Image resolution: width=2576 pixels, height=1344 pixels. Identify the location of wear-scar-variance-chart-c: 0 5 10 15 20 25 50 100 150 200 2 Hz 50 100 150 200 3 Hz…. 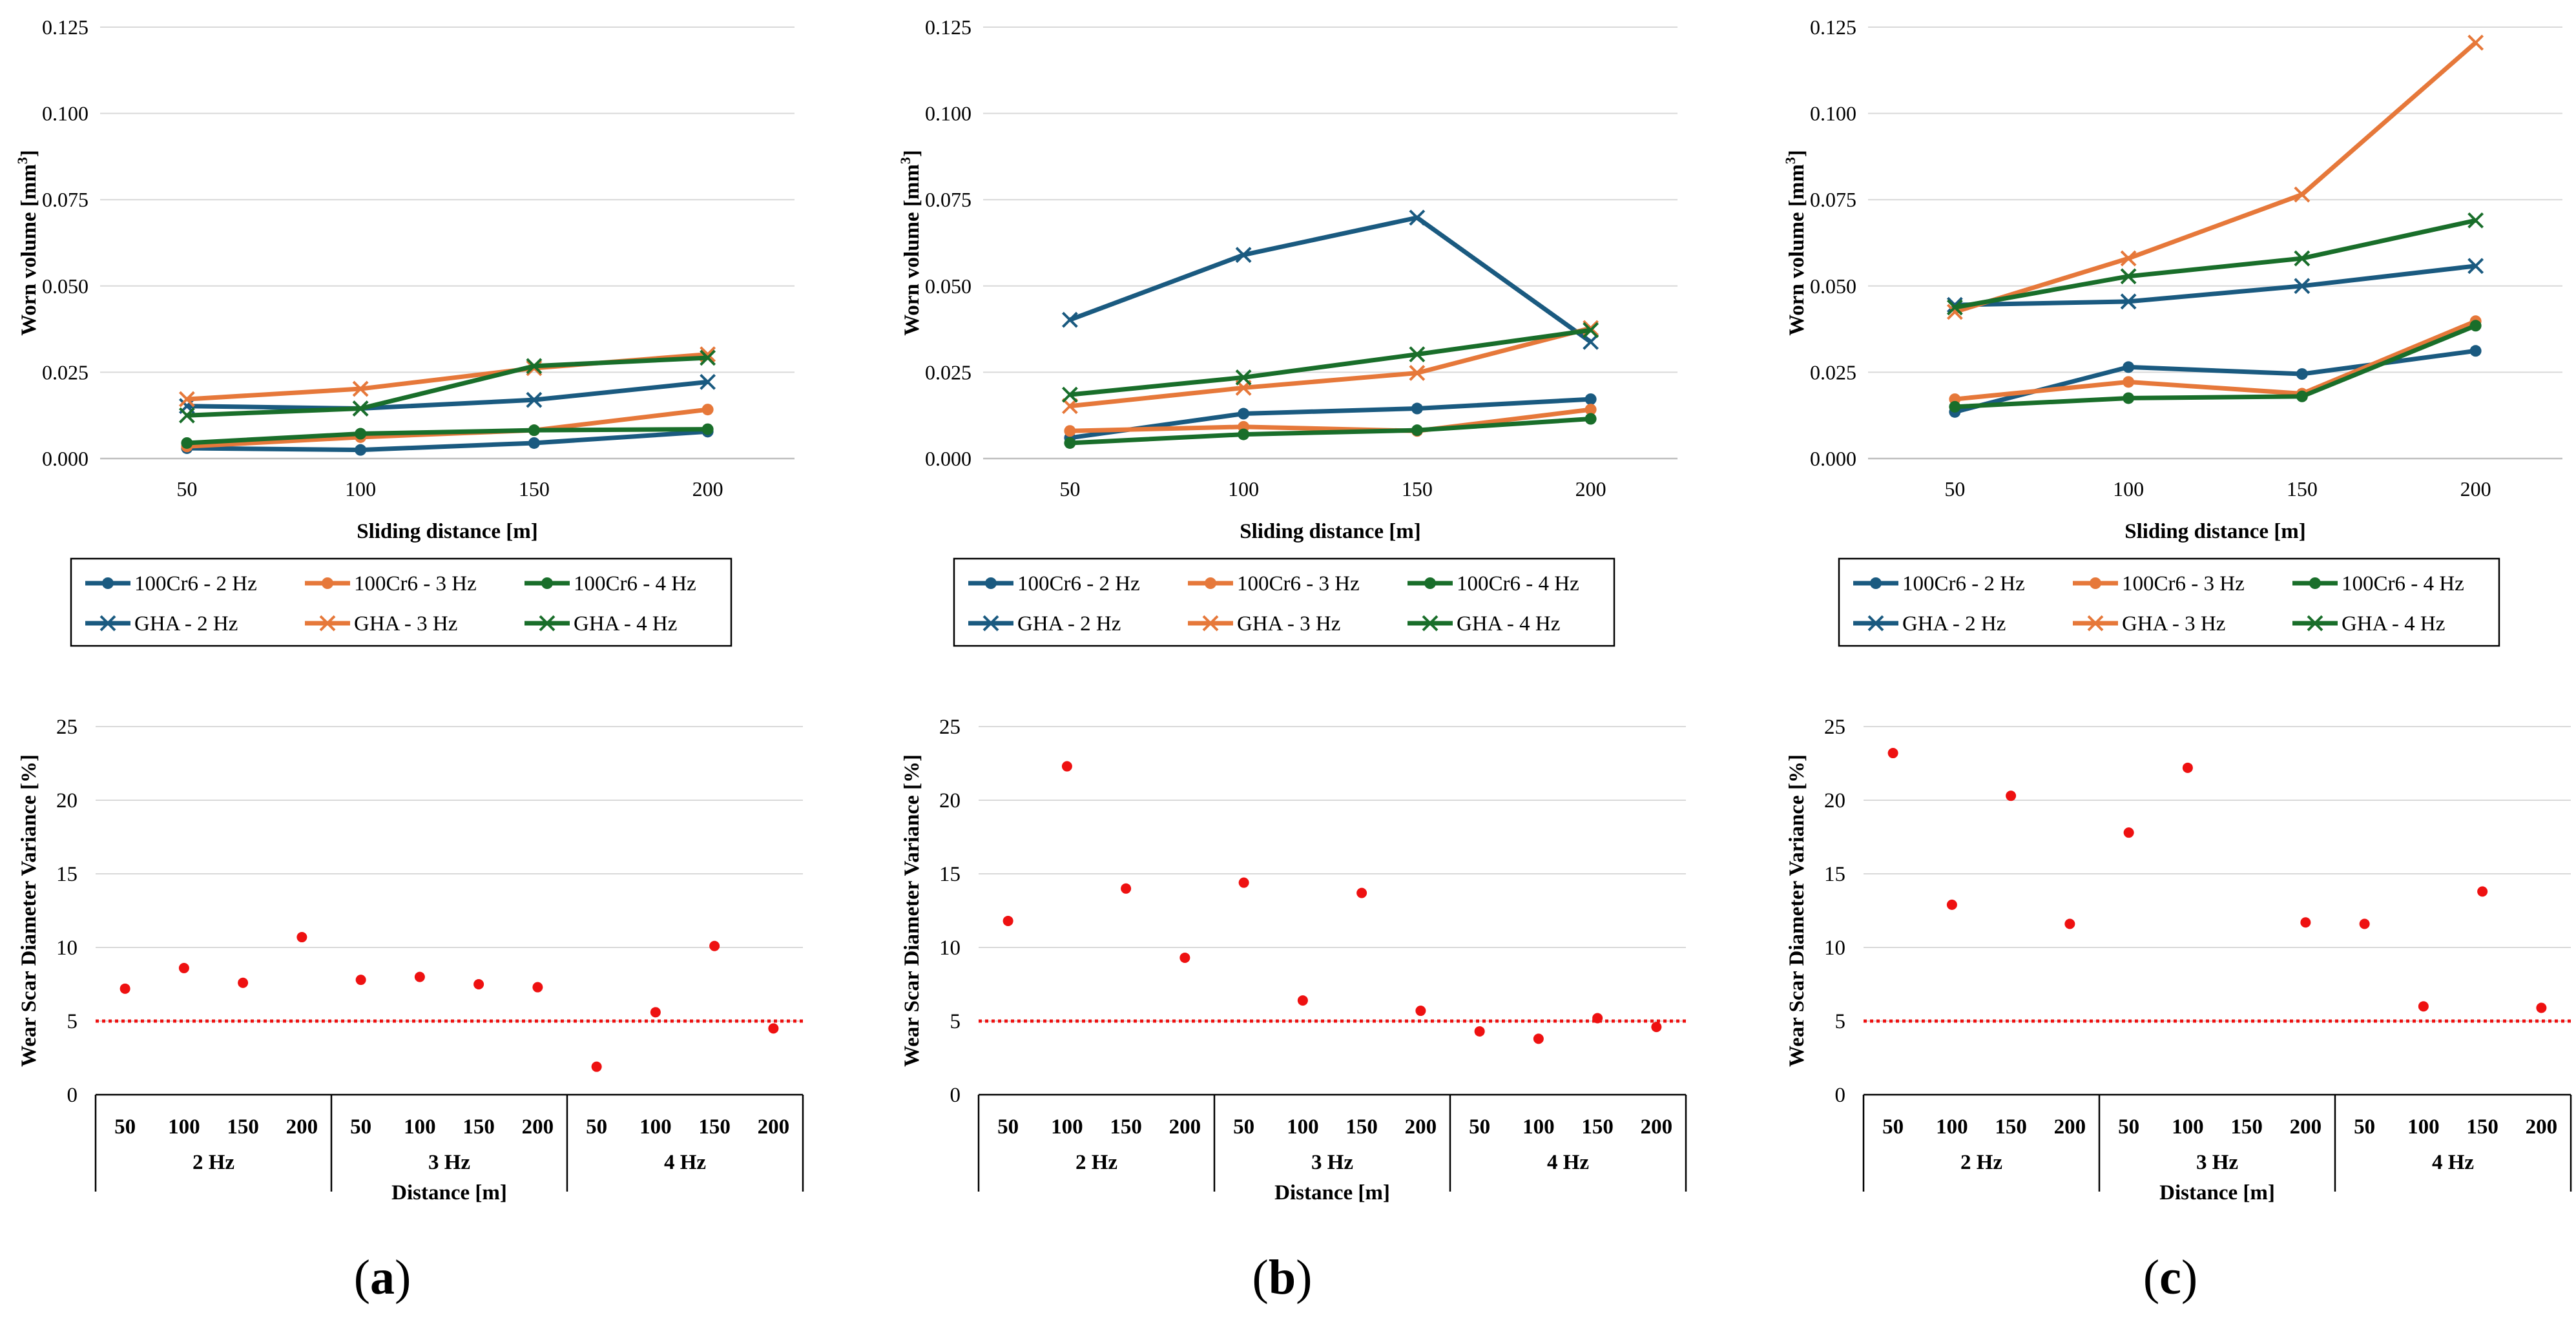
(2178, 960).